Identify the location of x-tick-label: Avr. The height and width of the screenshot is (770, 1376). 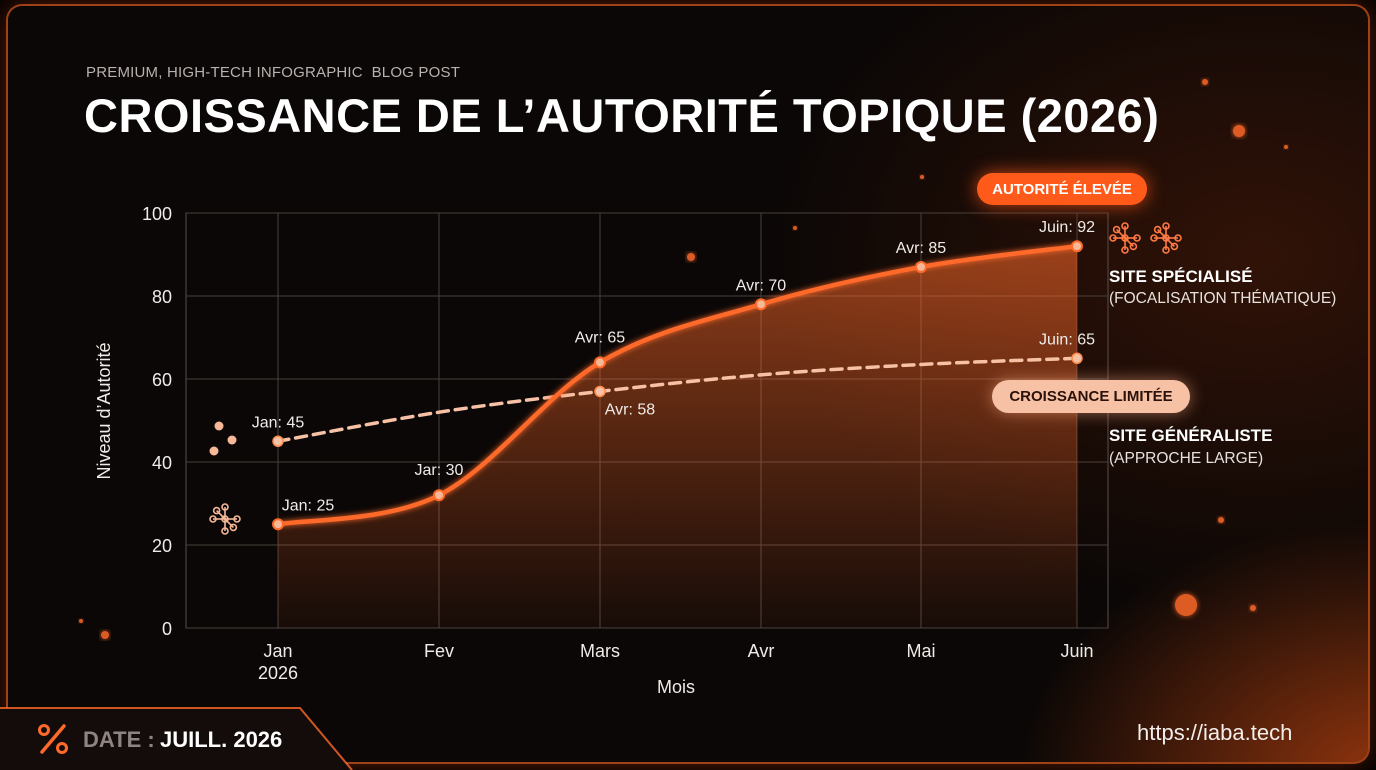
(761, 651).